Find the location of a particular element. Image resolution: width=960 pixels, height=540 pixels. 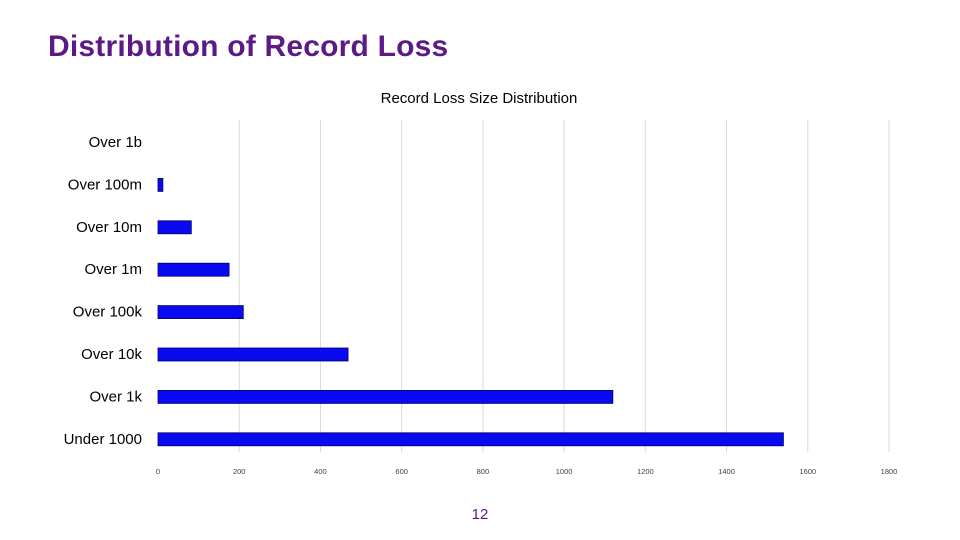

chart-title: Record Loss Size Distribution is located at coordinates (479, 98).